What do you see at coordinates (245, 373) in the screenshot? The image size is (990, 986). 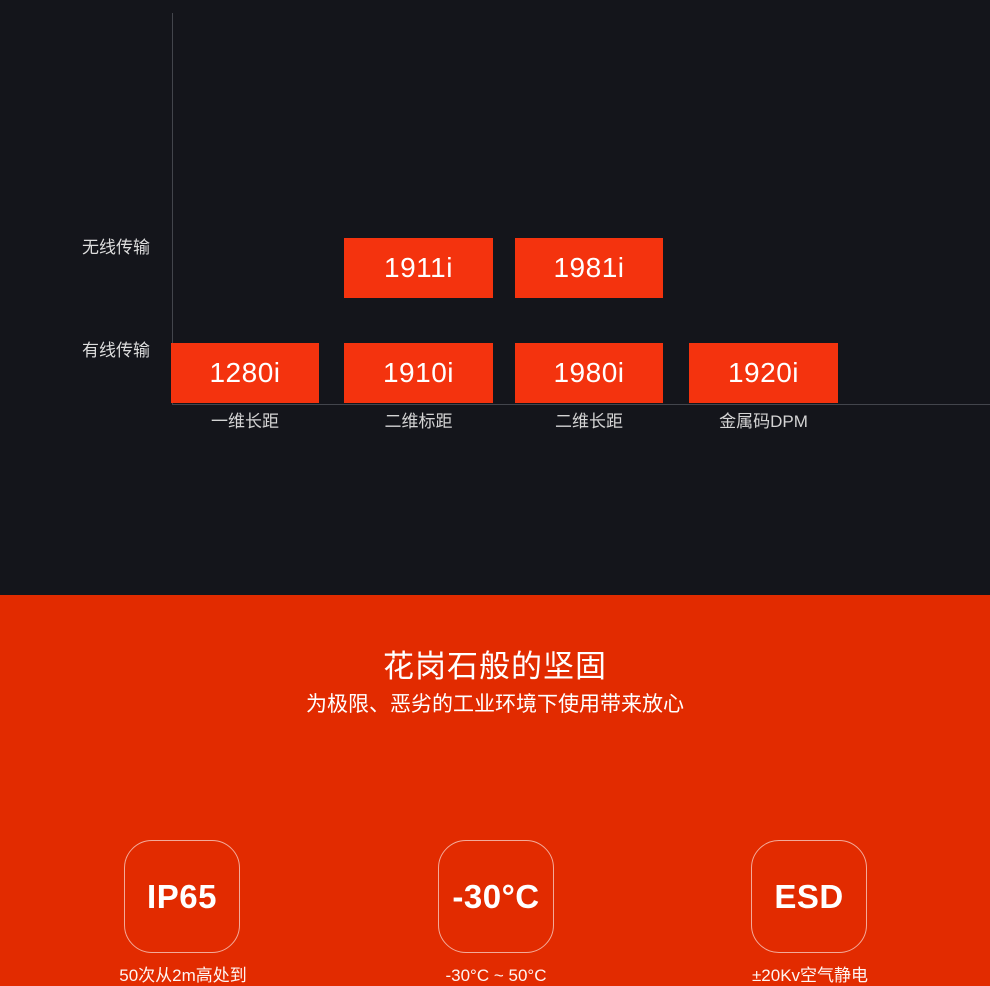 I see `model-cell-1280i: 1280i` at bounding box center [245, 373].